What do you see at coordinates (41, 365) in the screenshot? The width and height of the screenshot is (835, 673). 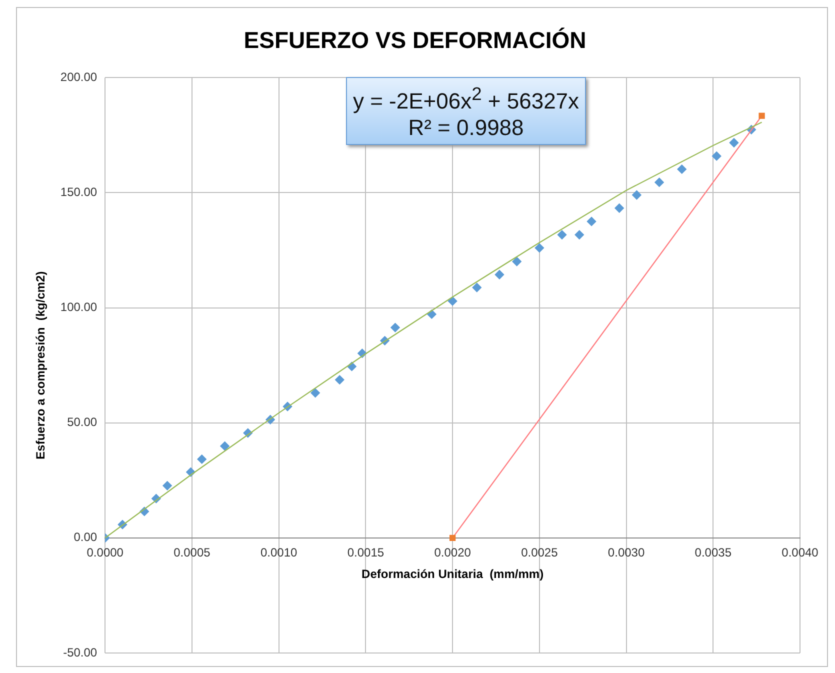 I see `y-axis-title: Esfuerzo a compresión (kg/cm2)` at bounding box center [41, 365].